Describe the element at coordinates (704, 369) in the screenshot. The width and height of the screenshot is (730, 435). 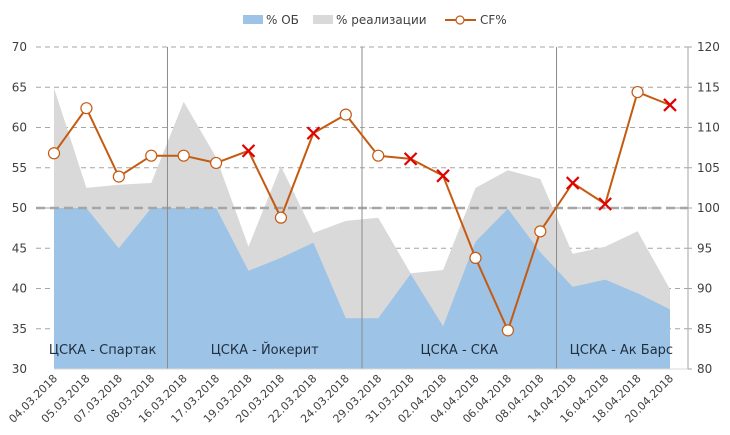
I see `y-right-tick-label: 80` at that location.